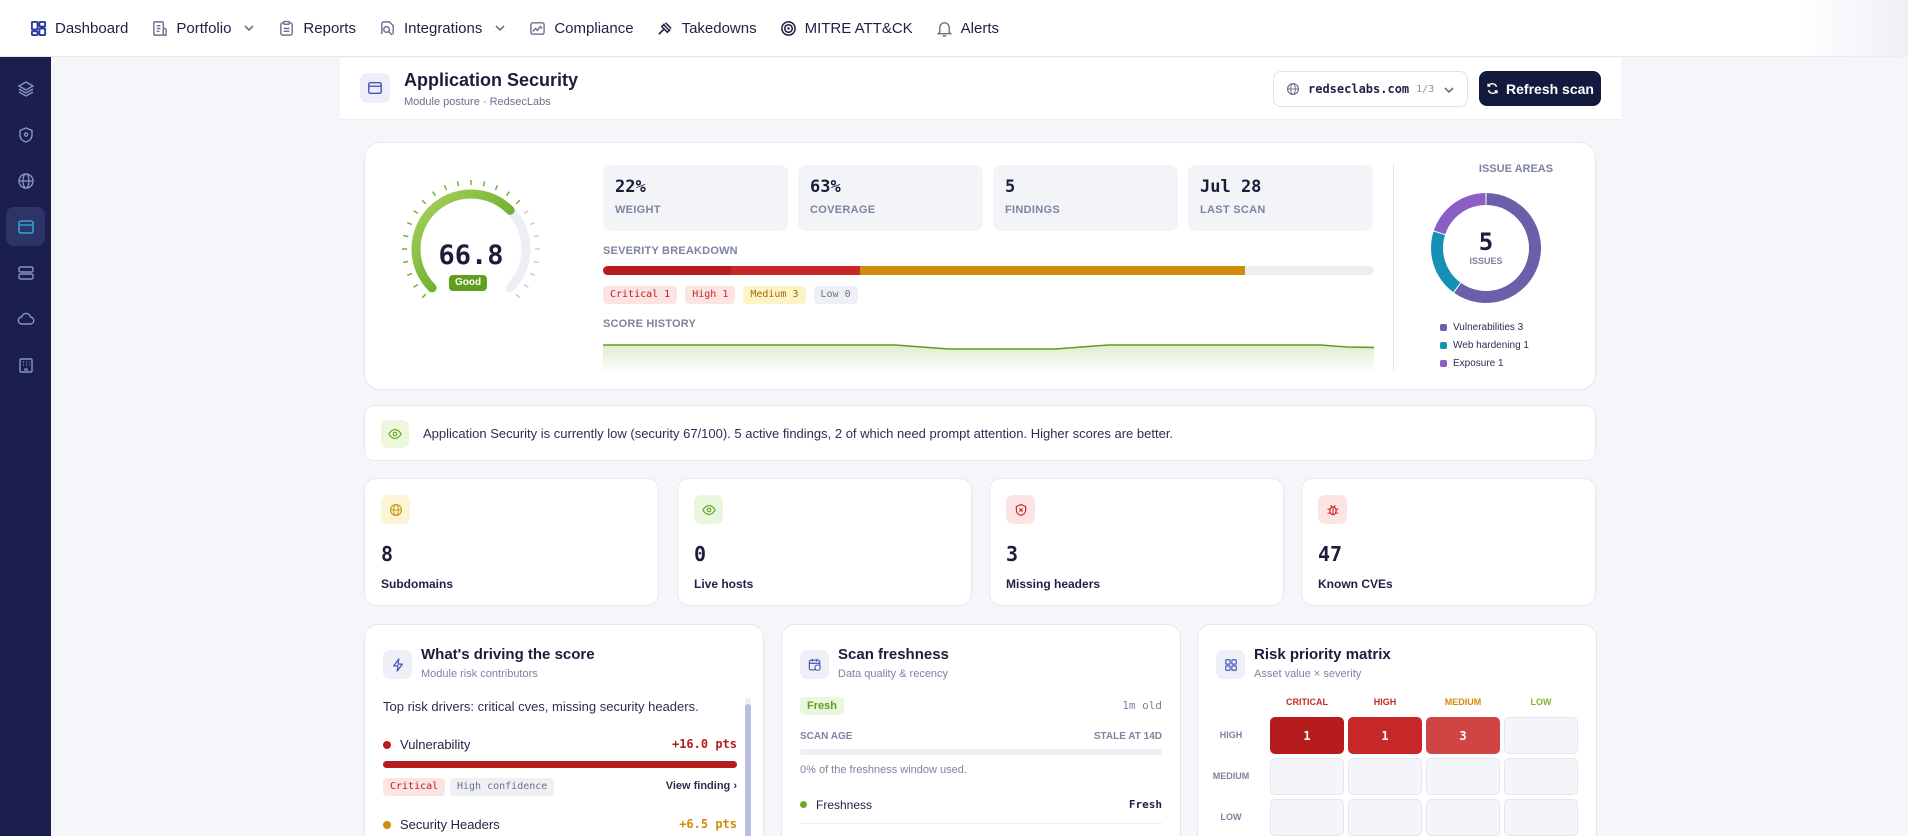  I want to click on nav-takedowns: Takedowns, so click(707, 28).